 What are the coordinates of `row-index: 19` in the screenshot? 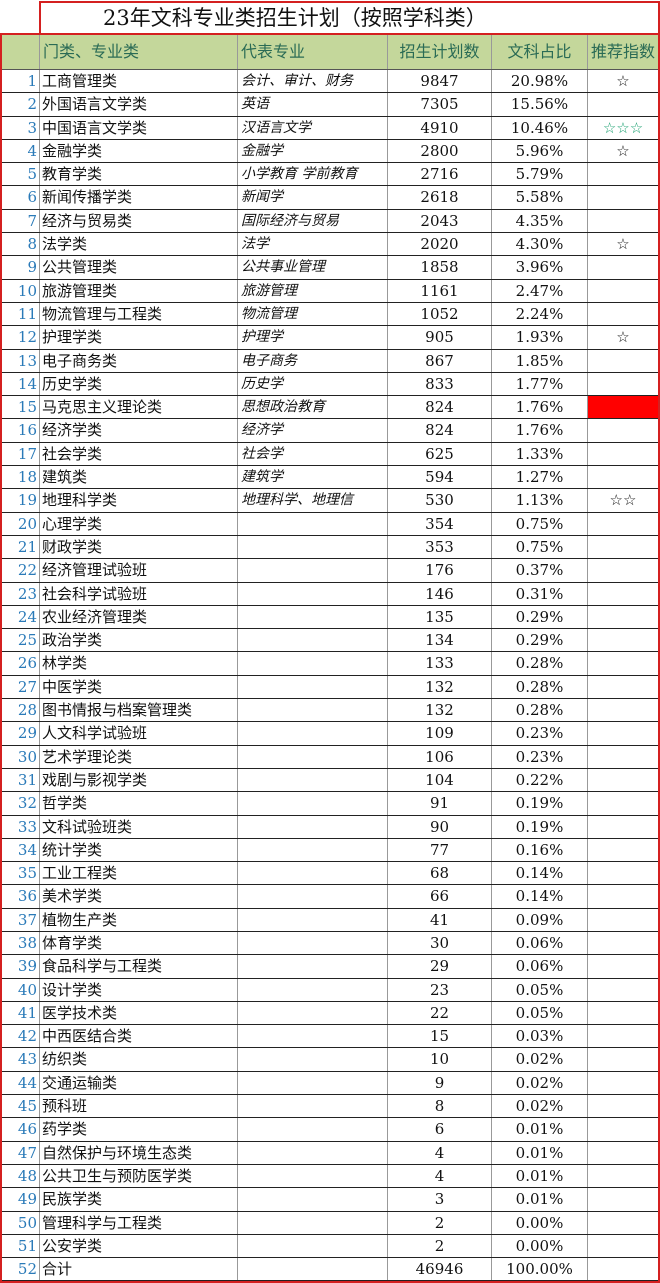 It's located at (21, 500).